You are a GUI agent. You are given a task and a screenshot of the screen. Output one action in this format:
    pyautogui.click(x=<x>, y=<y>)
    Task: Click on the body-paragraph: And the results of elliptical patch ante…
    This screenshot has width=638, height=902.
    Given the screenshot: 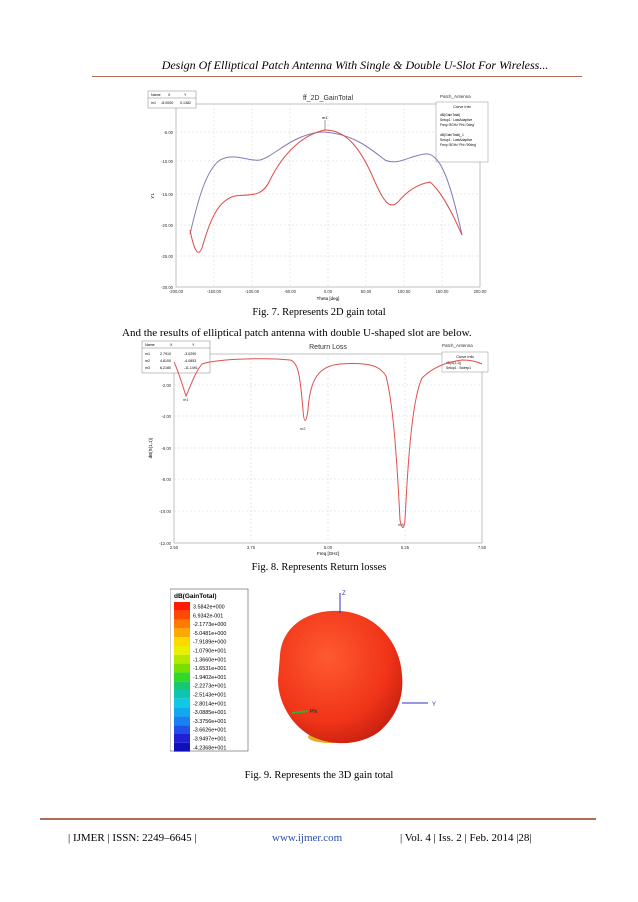 What is the action you would take?
    pyautogui.click(x=297, y=333)
    